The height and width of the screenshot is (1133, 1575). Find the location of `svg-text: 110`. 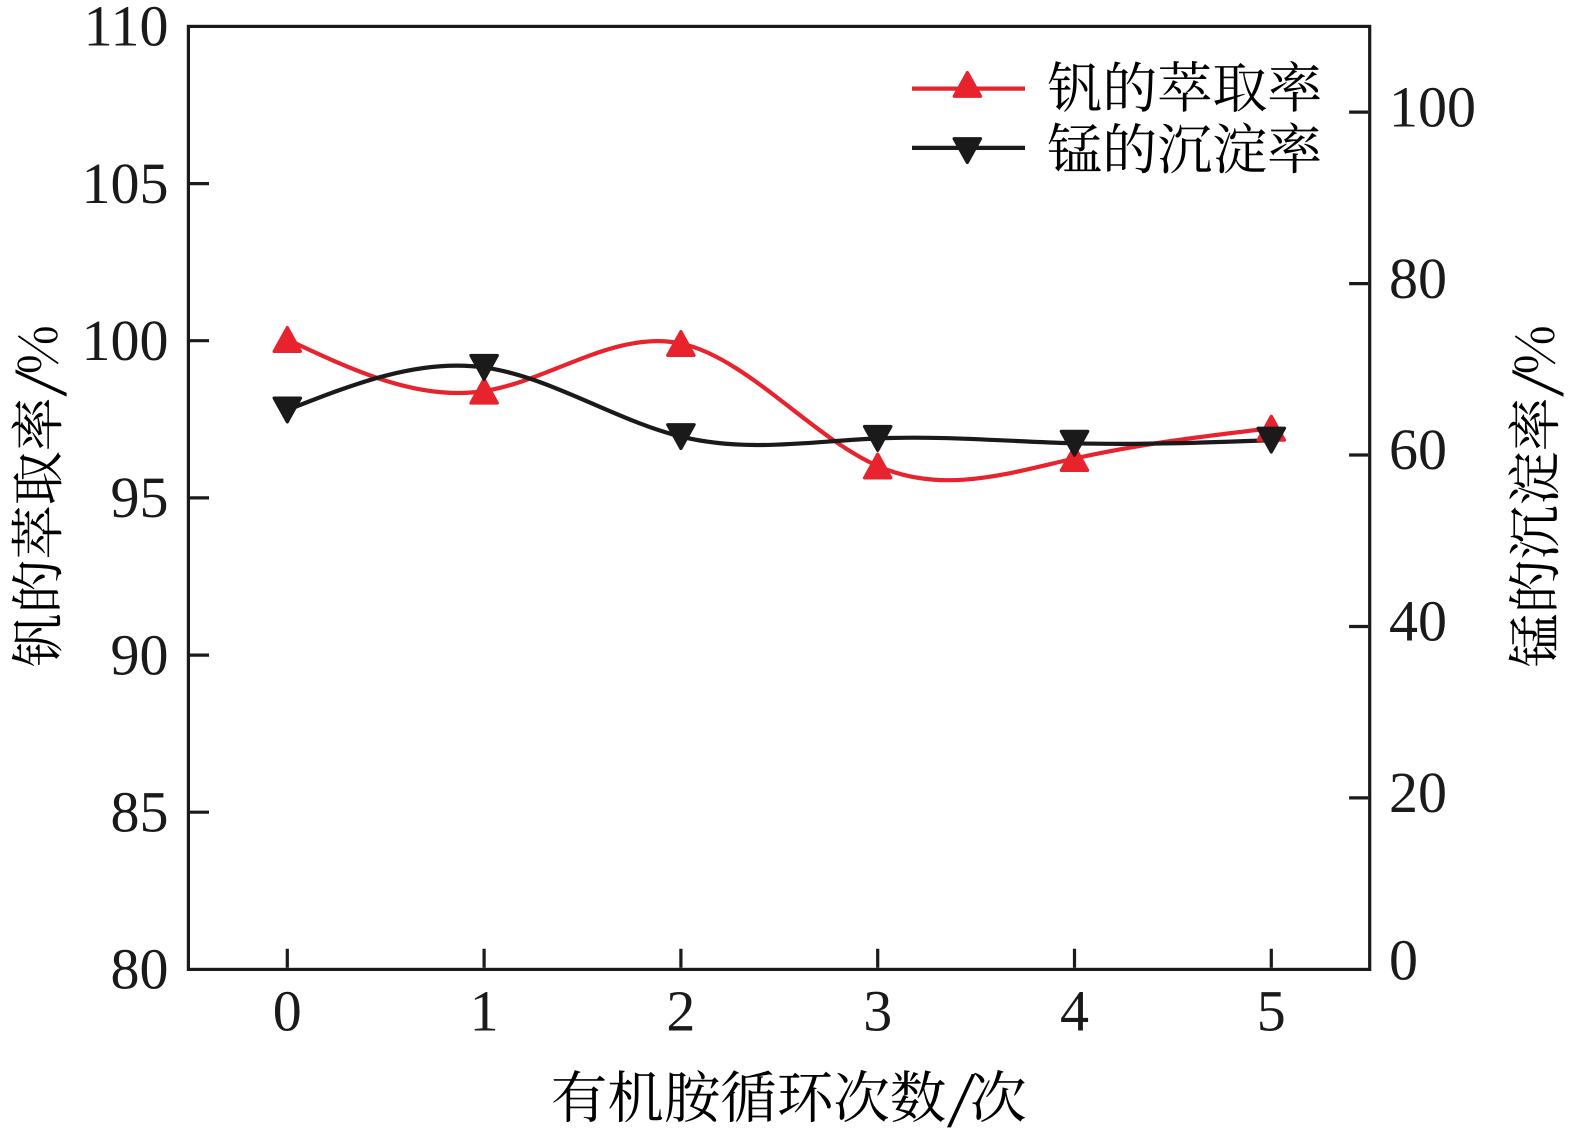

svg-text: 110 is located at coordinates (126, 29).